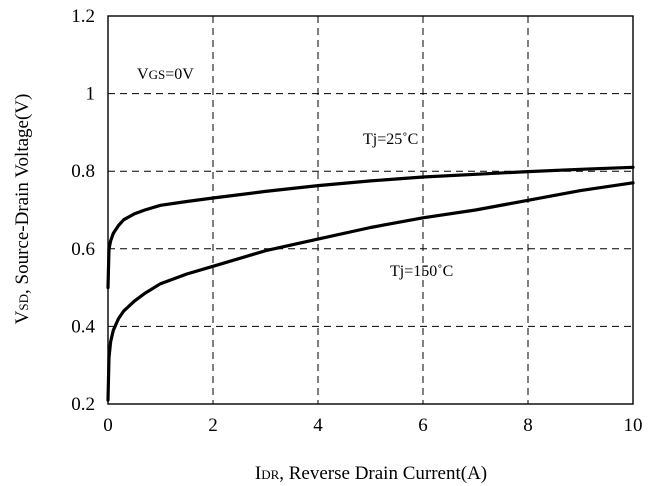  I want to click on x-tick-label: 10, so click(633, 425).